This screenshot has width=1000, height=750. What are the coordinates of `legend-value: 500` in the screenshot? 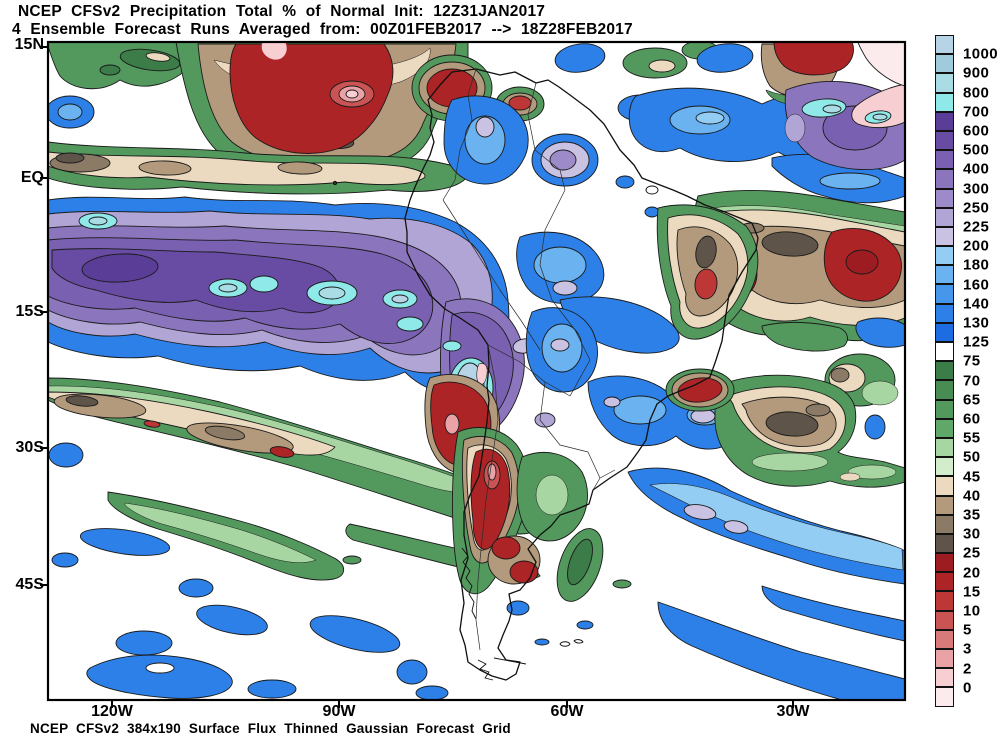 It's located at (976, 150).